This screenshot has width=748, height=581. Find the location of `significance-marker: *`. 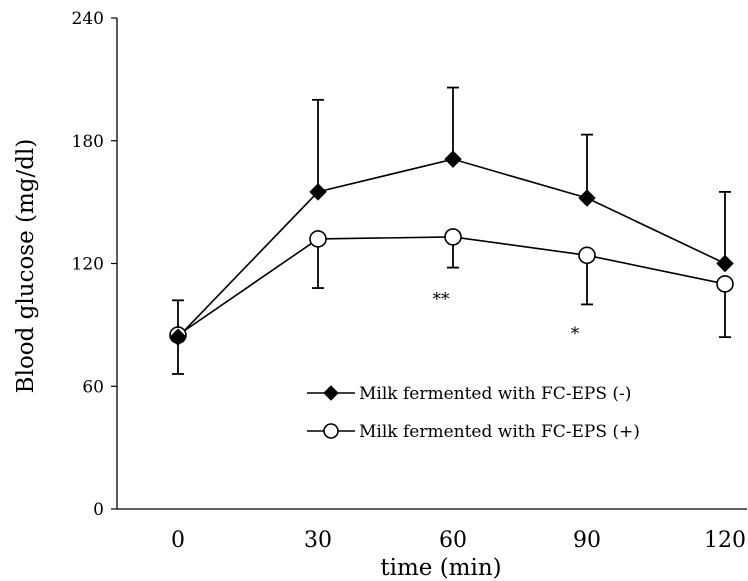

significance-marker: * is located at coordinates (575, 334).